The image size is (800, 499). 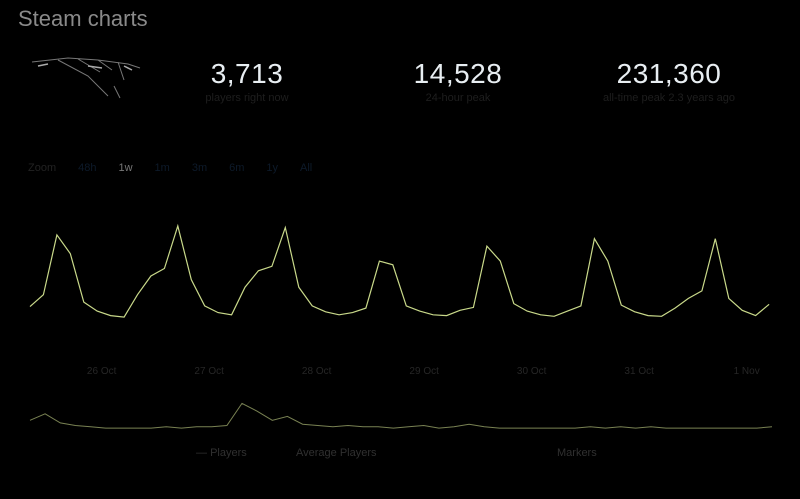 What do you see at coordinates (228, 453) in the screenshot?
I see `legend-players-label: Players` at bounding box center [228, 453].